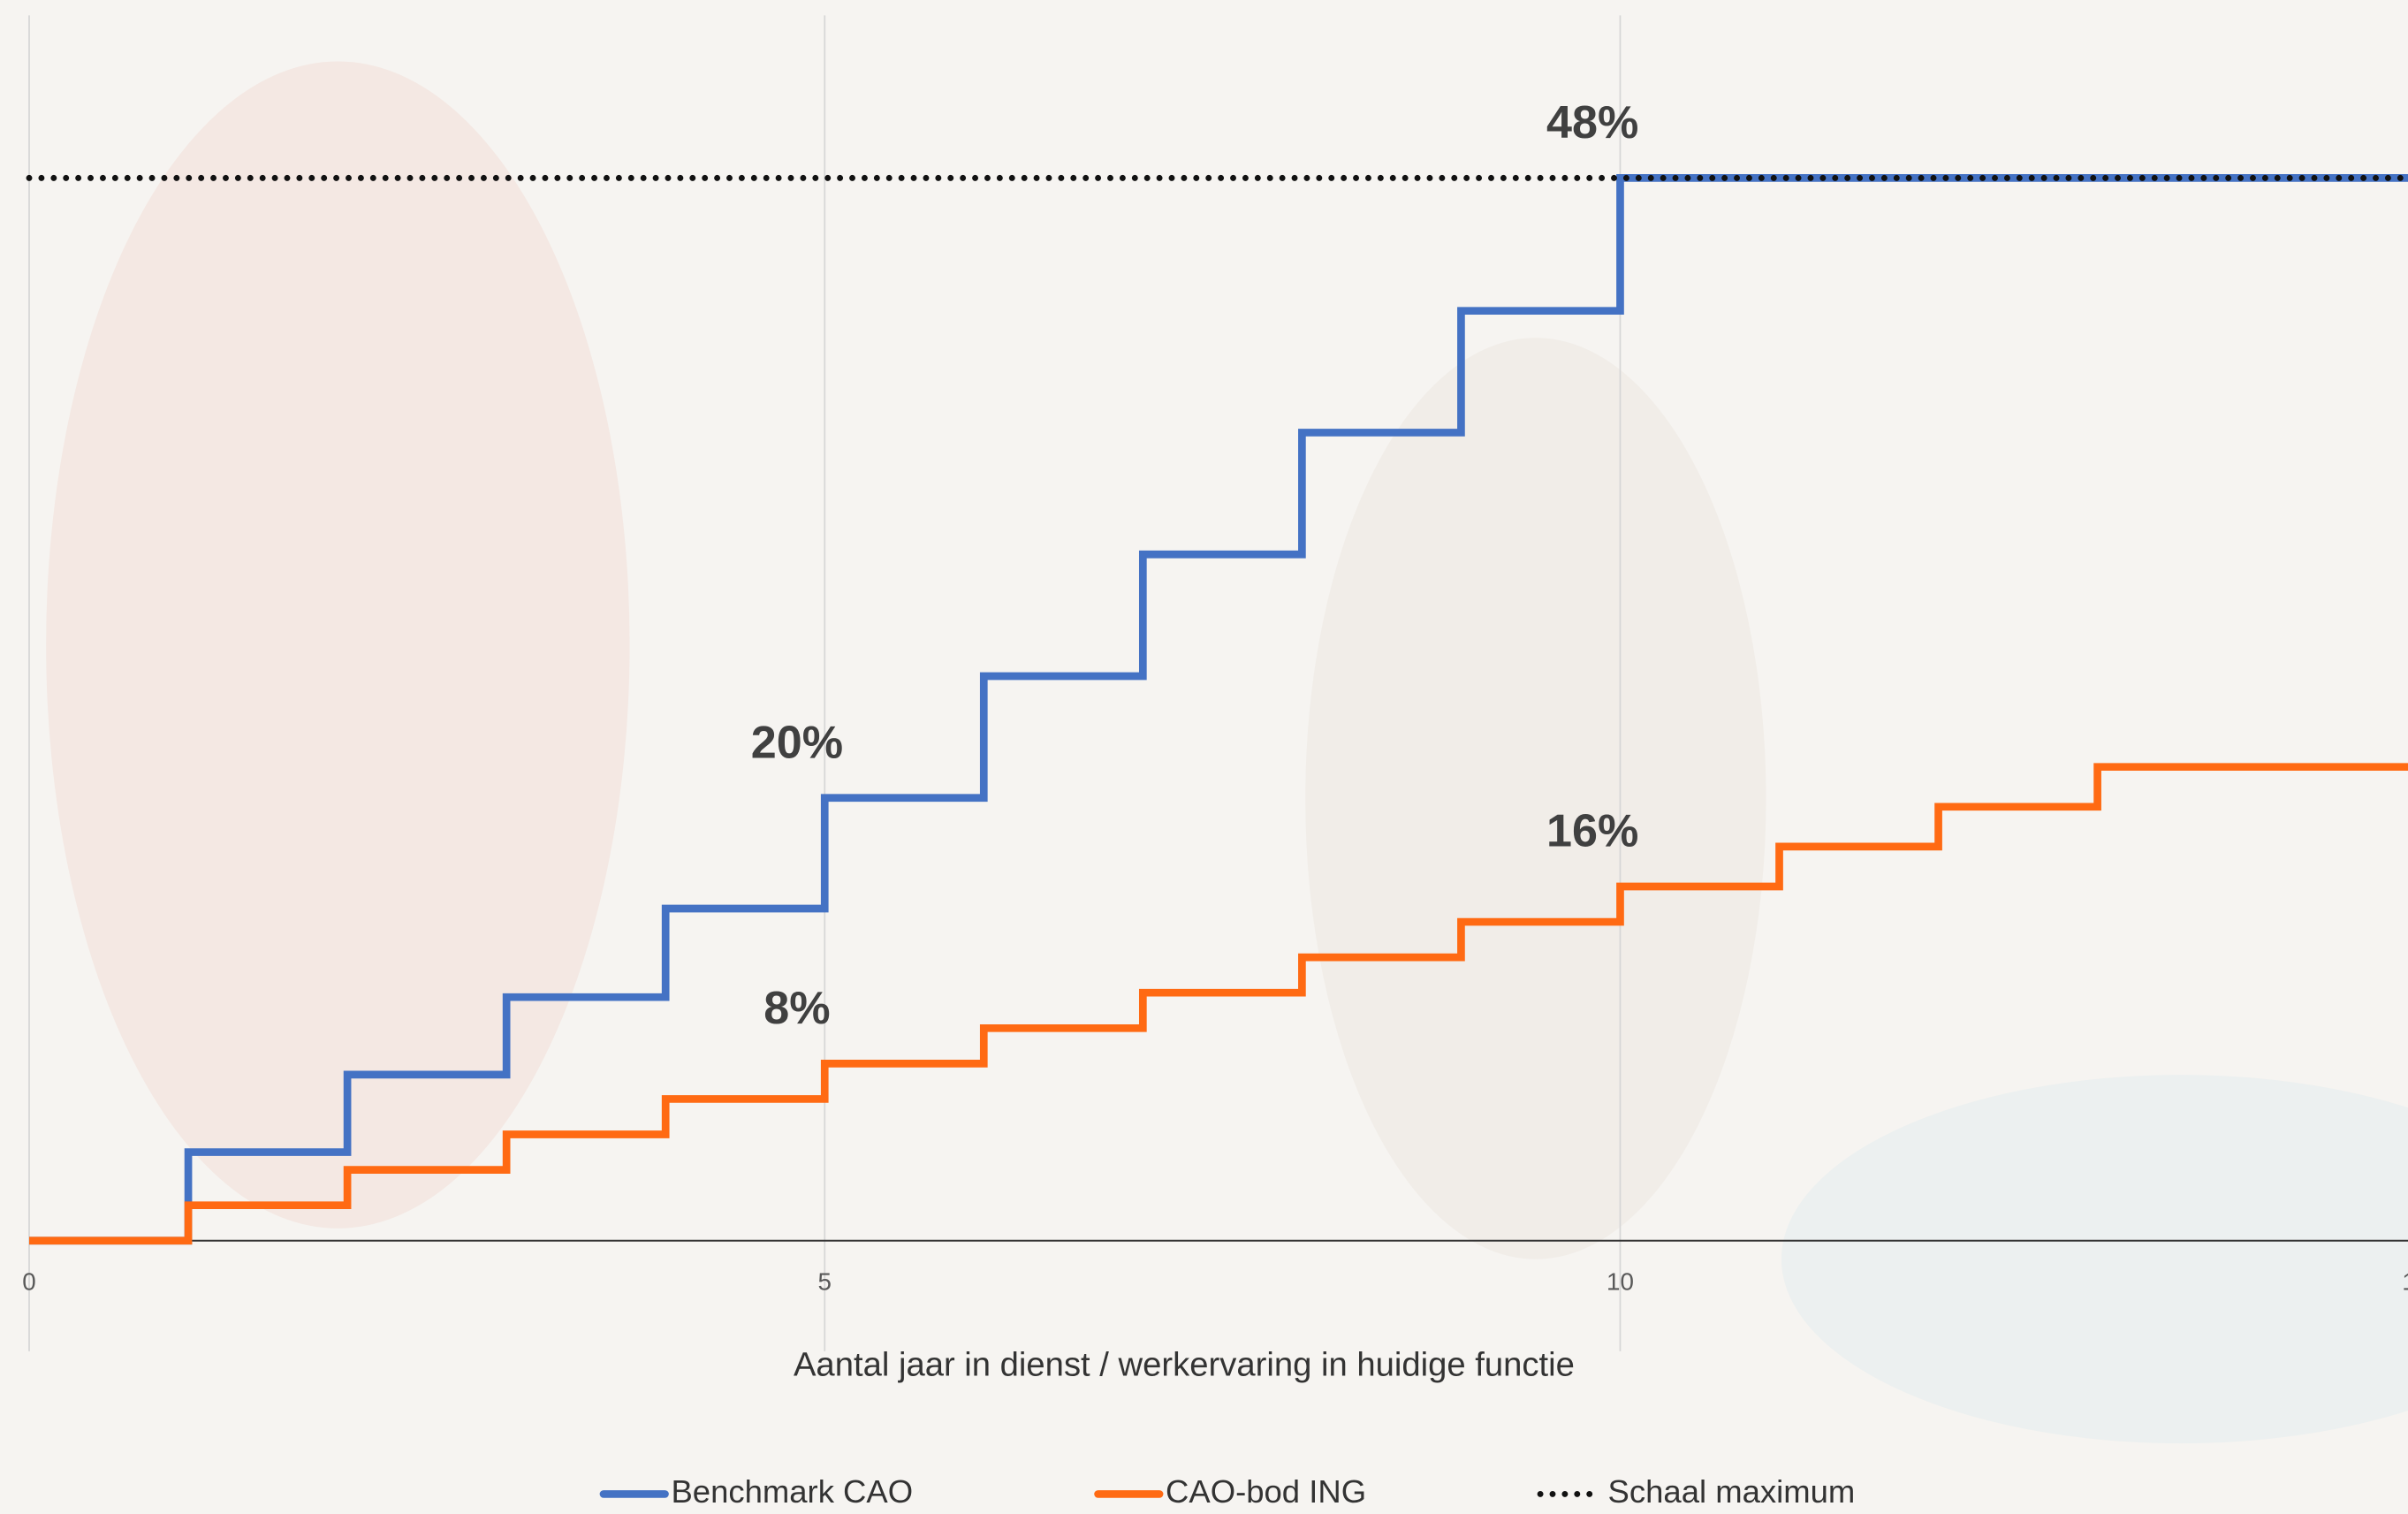 This screenshot has height=1514, width=2408. I want to click on legend-label: CAO-bod ING, so click(1266, 1492).